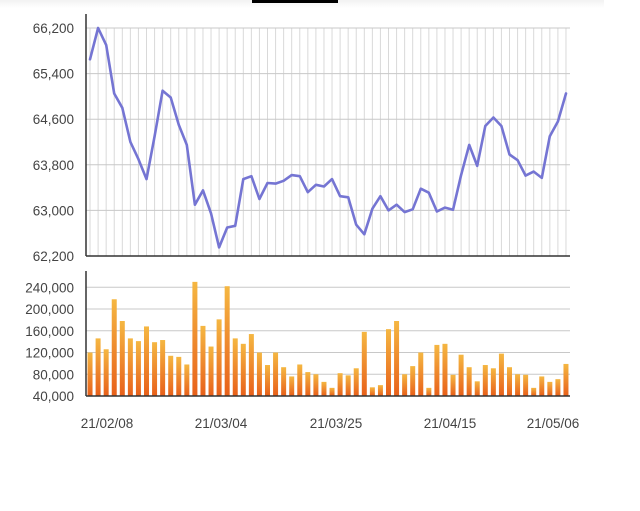  I want to click on top-shade, so click(302, 4).